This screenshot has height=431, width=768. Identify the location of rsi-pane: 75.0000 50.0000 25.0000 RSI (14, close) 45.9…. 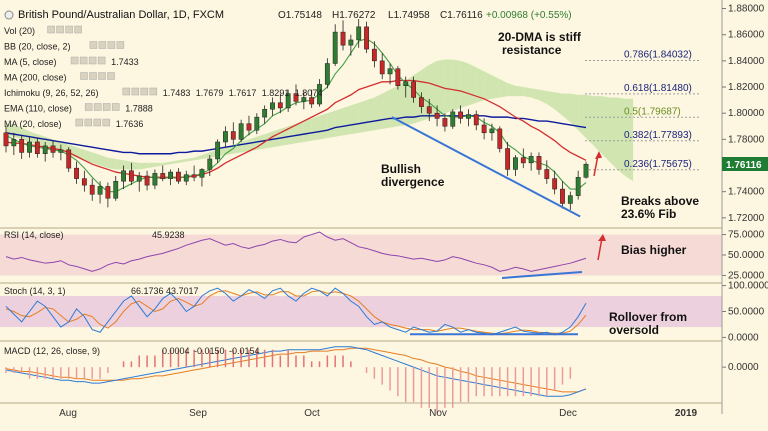
(382, 254).